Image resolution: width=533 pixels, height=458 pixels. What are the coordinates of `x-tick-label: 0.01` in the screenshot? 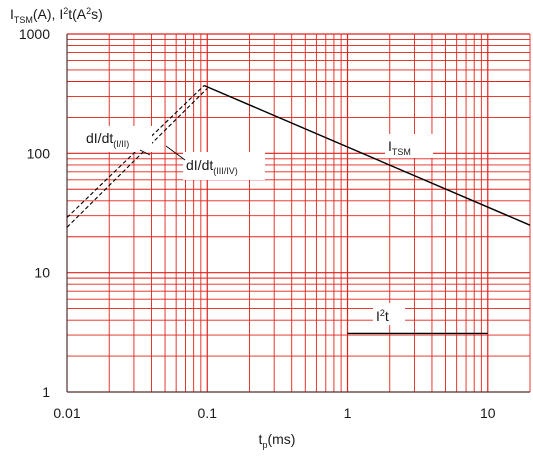 It's located at (66, 413).